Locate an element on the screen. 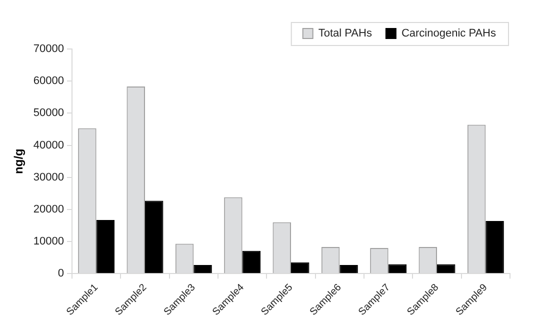 This screenshot has height=325, width=550. y-tick-label: 60000 is located at coordinates (48, 81).